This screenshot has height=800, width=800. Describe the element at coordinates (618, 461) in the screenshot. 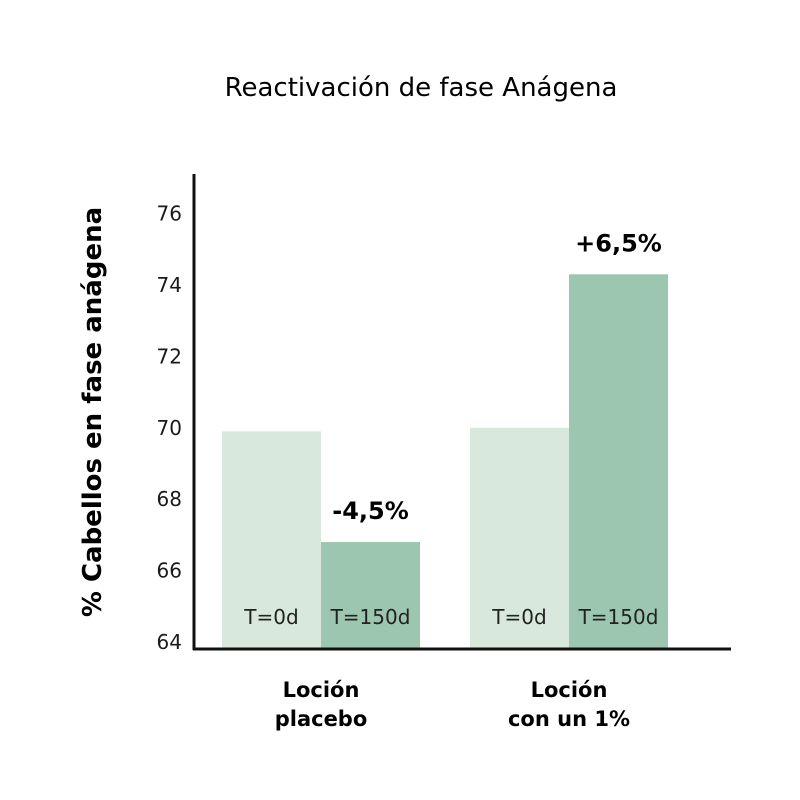

I see `bar-2-t150` at that location.